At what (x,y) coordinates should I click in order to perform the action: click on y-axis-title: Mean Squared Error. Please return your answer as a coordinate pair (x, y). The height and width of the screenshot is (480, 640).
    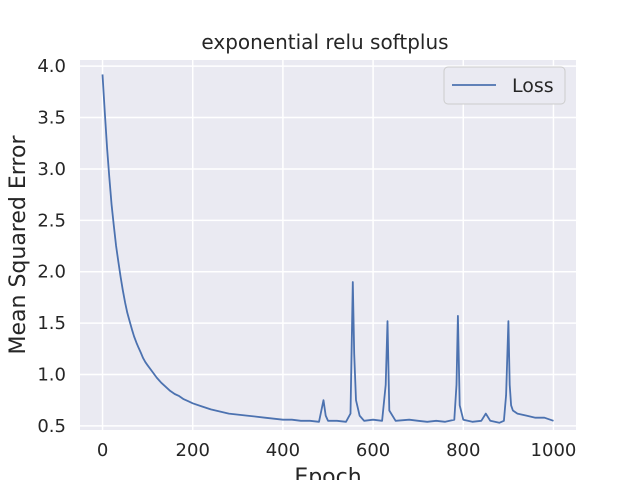
    Looking at the image, I should click on (18, 245).